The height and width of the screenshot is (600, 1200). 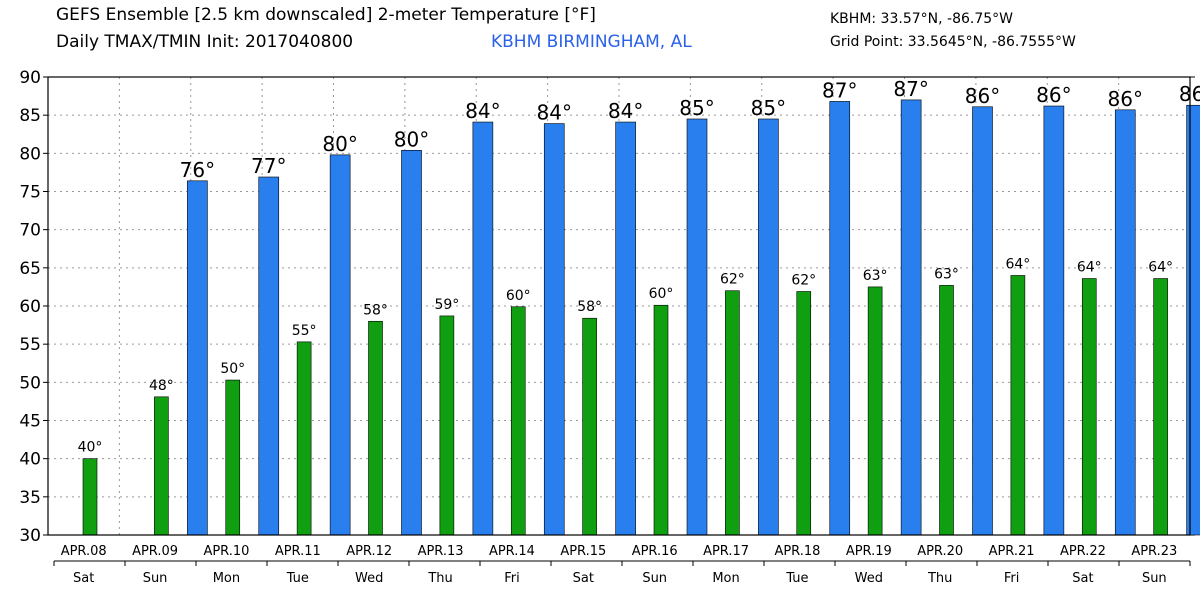 I want to click on x-date-label: APR.16, so click(x=655, y=551).